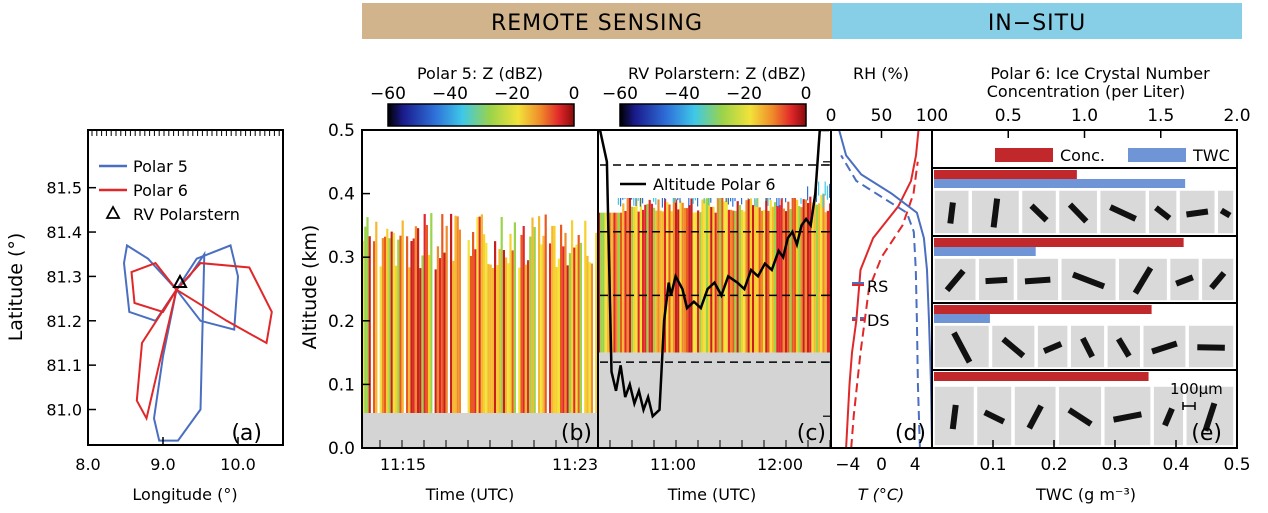 The image size is (1268, 513). What do you see at coordinates (1041, 376) in the screenshot?
I see `conc-bar` at bounding box center [1041, 376].